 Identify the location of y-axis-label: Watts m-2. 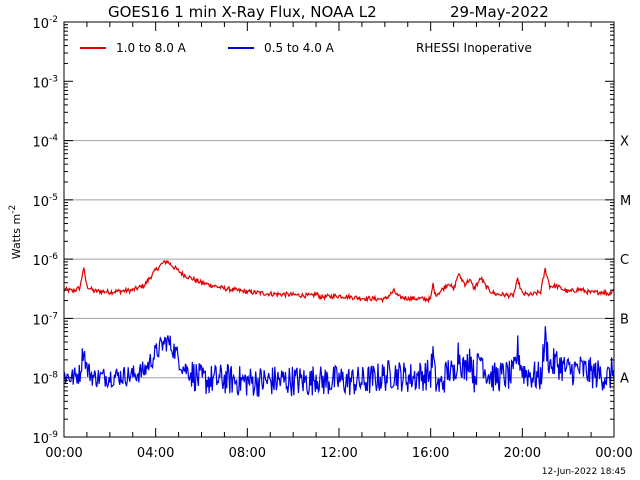
(15, 232).